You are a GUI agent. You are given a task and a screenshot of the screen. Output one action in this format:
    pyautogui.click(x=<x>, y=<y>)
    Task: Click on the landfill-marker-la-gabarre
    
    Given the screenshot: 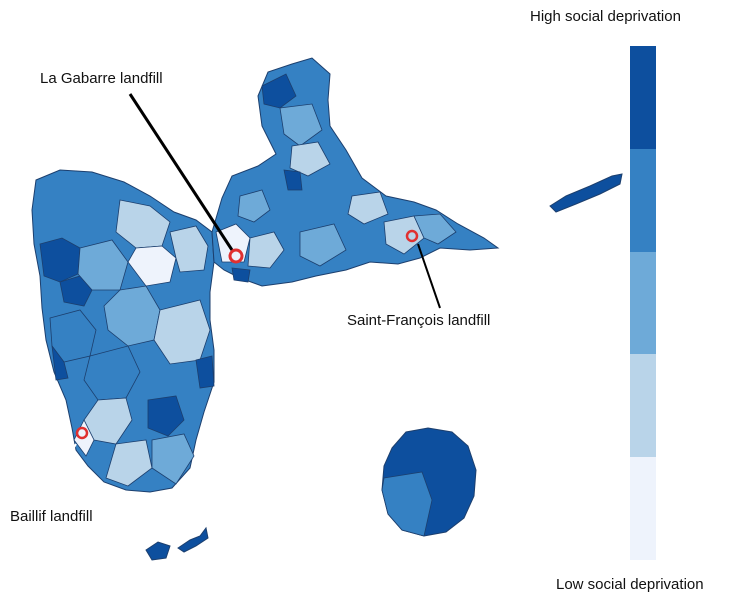 What is the action you would take?
    pyautogui.click(x=236, y=256)
    